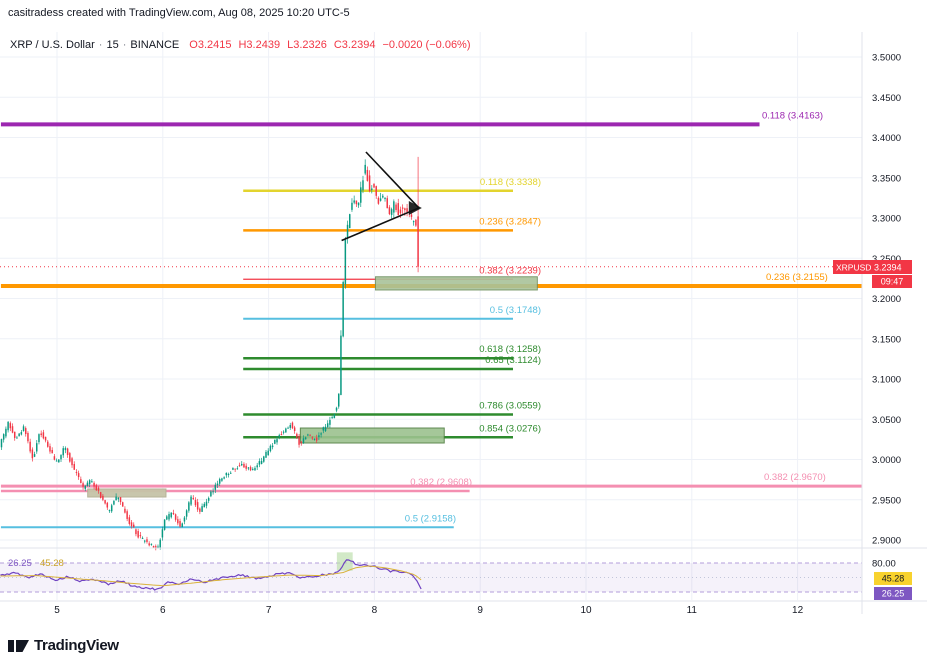  Describe the element at coordinates (886, 420) in the screenshot. I see `price-axis-label: 3.0500` at that location.